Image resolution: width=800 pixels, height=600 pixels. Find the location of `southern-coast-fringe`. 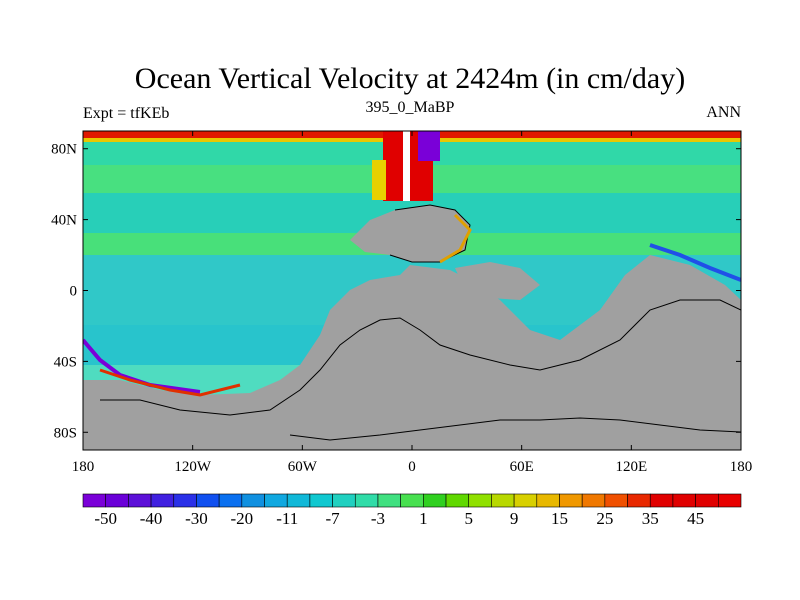

southern-coast-fringe is located at coordinates (142, 366).